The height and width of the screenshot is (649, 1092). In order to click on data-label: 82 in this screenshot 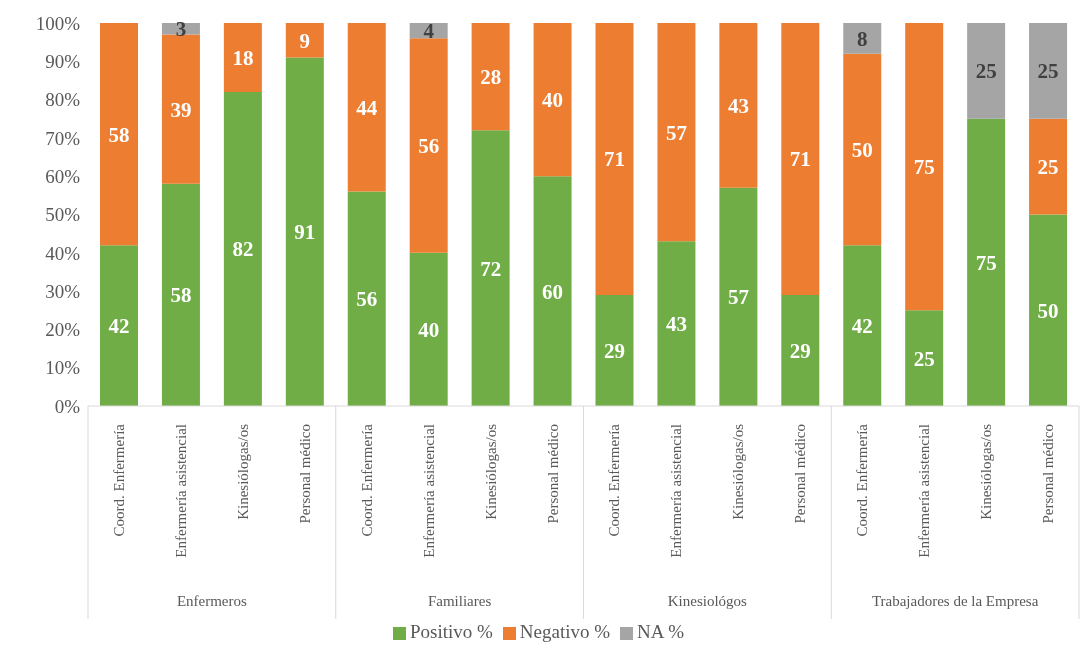, I will do `click(243, 249)`.